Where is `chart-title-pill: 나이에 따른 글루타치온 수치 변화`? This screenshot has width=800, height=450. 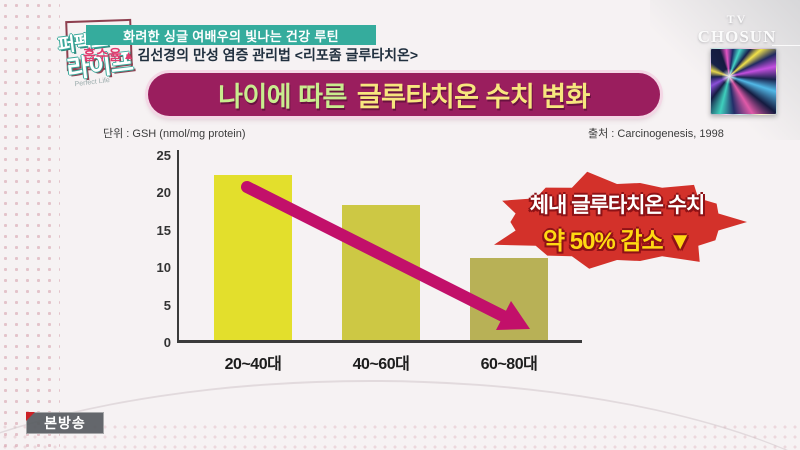 chart-title-pill: 나이에 따른 글루타치온 수치 변화 is located at coordinates (404, 94).